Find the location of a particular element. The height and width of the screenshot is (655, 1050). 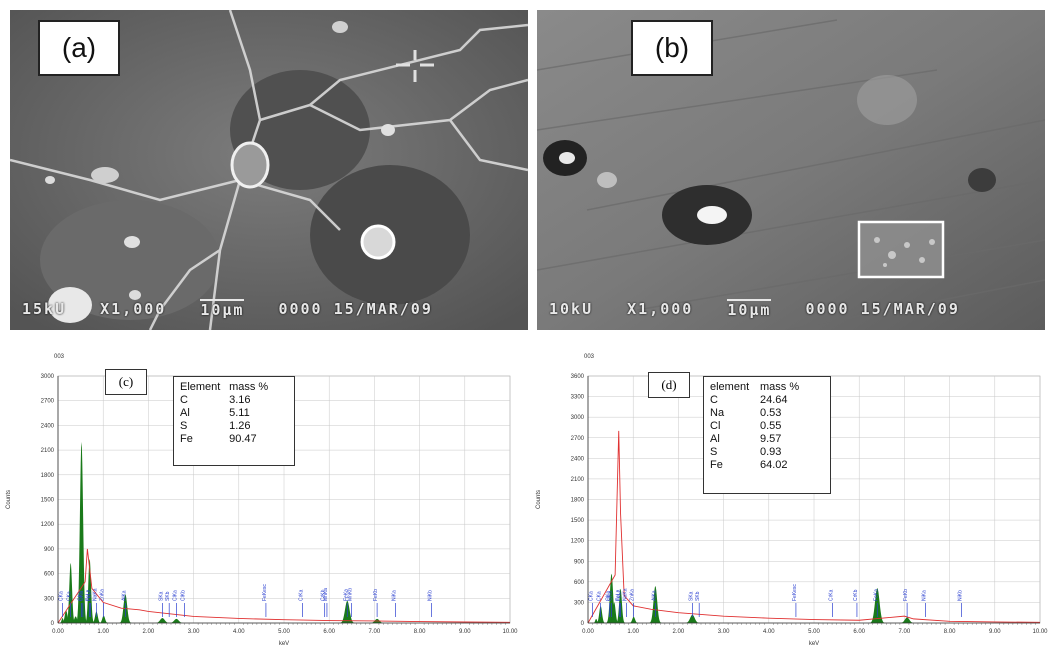

table-header: Element mass % is located at coordinates (234, 387).